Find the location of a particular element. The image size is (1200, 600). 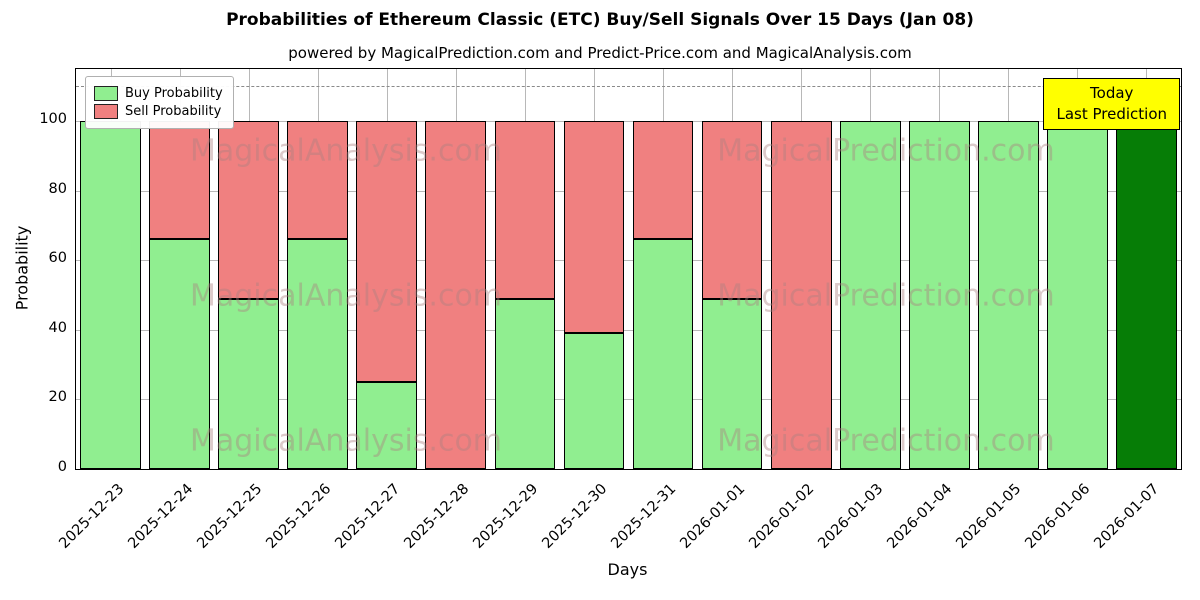

x-tick-label: 2026-01-02 is located at coordinates (782, 516).